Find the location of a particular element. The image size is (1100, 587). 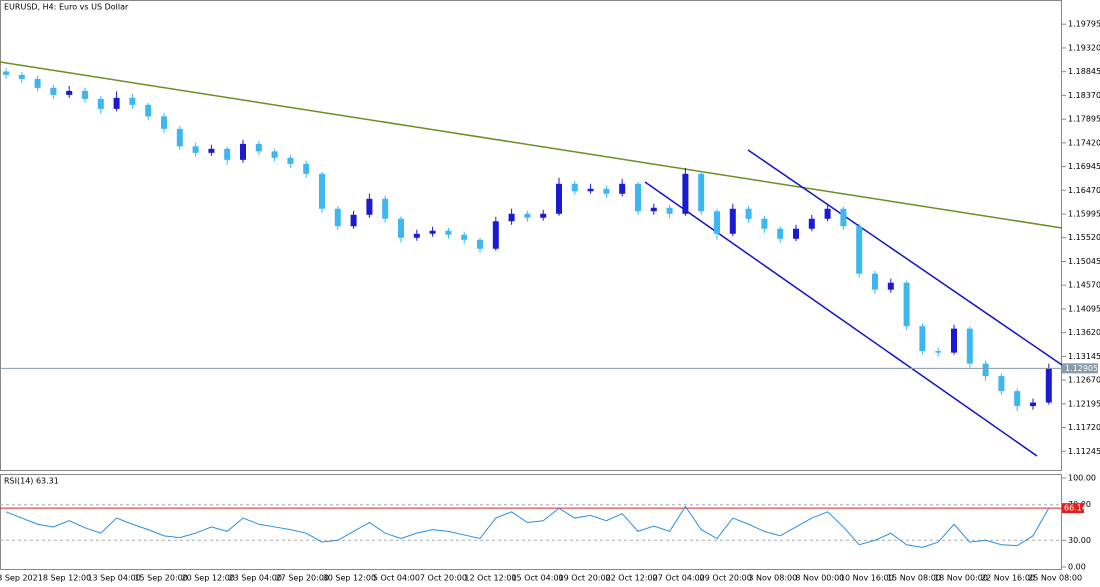

y-tick-label: 0.00 is located at coordinates (1077, 566).